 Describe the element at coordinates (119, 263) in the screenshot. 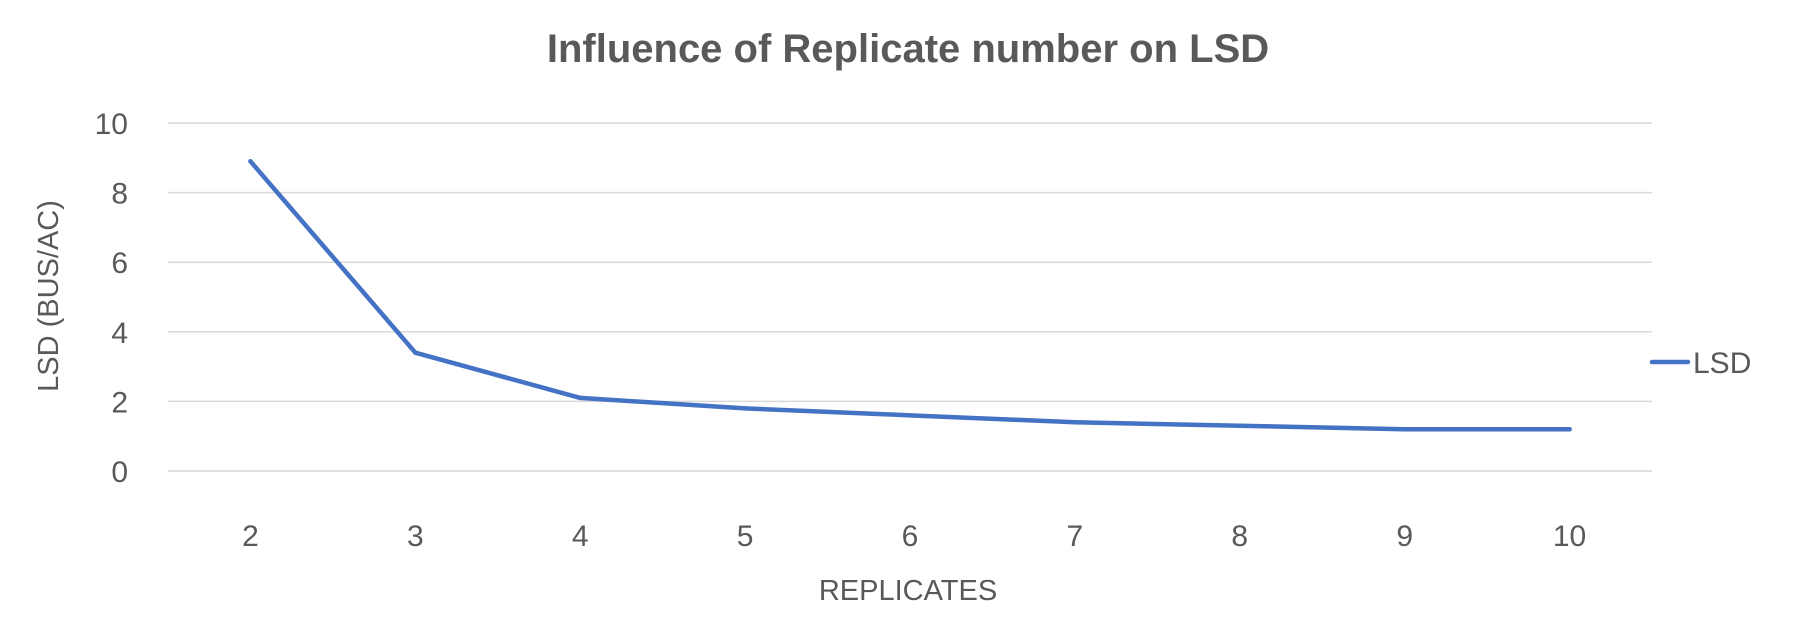

I see `y-tick-label: 6` at that location.